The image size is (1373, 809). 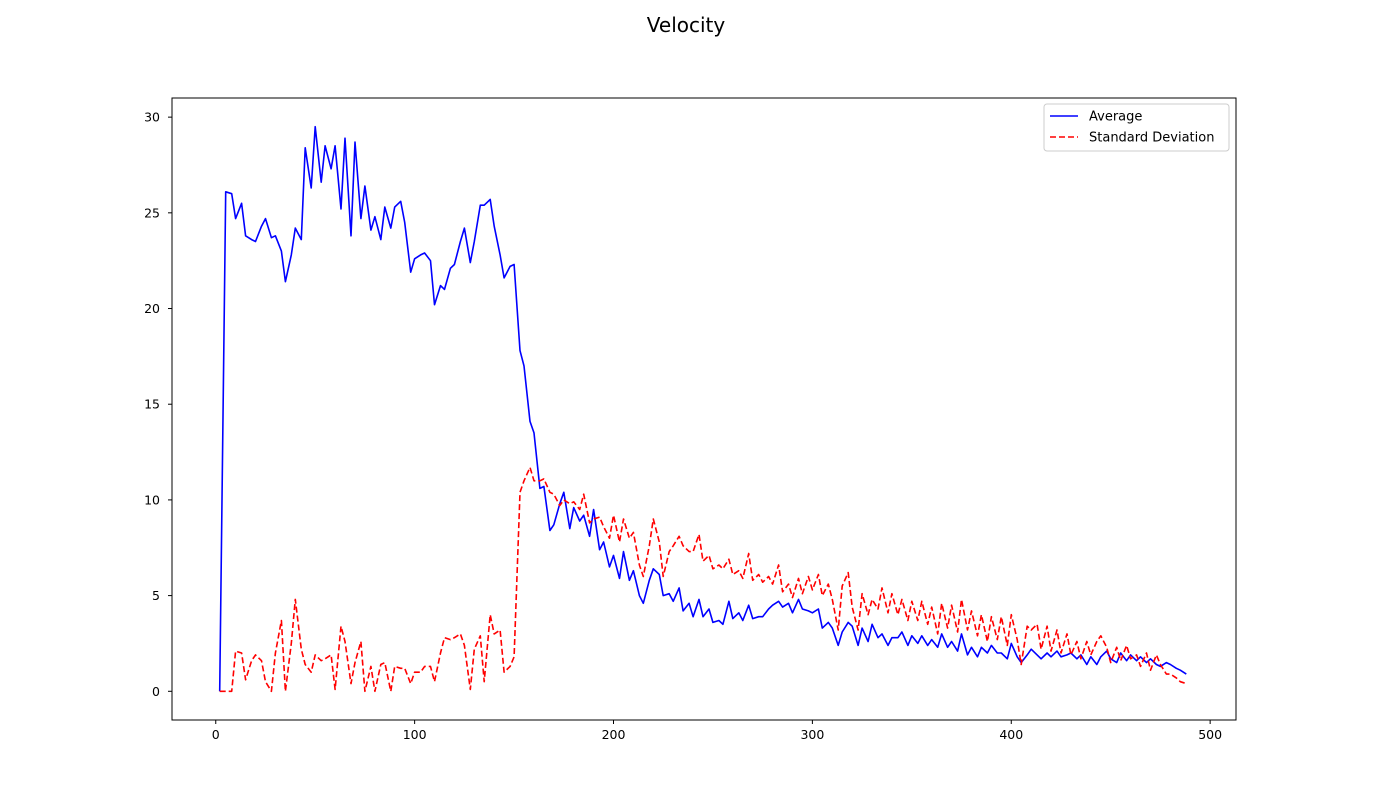 I want to click on y-tick-label: 15, so click(x=152, y=404).